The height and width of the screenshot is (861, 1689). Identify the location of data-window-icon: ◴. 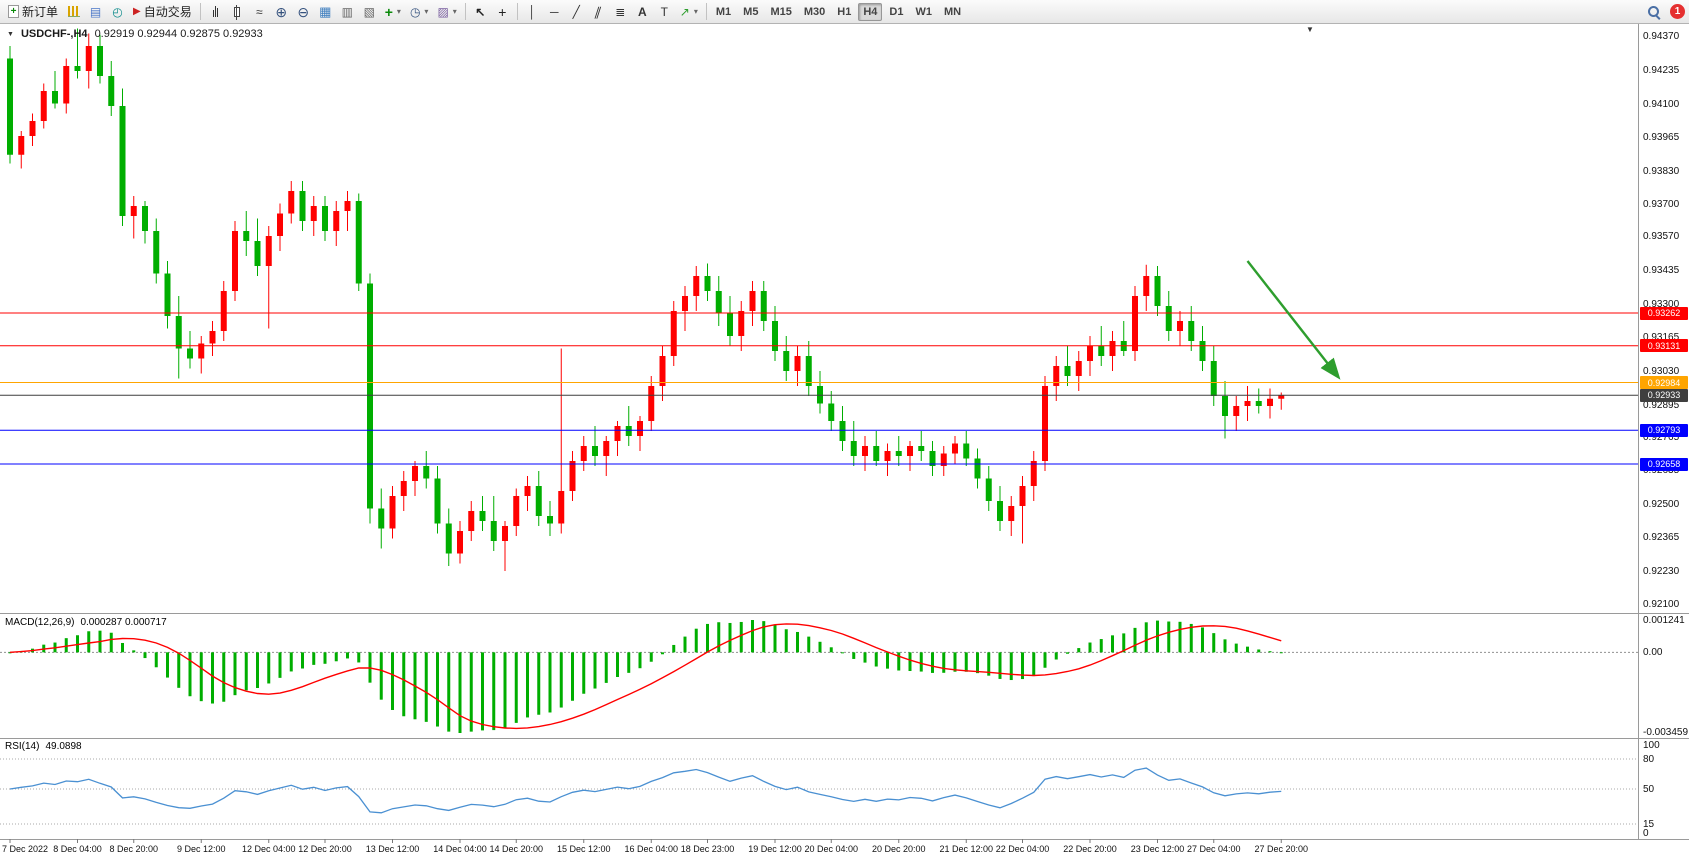
(117, 11).